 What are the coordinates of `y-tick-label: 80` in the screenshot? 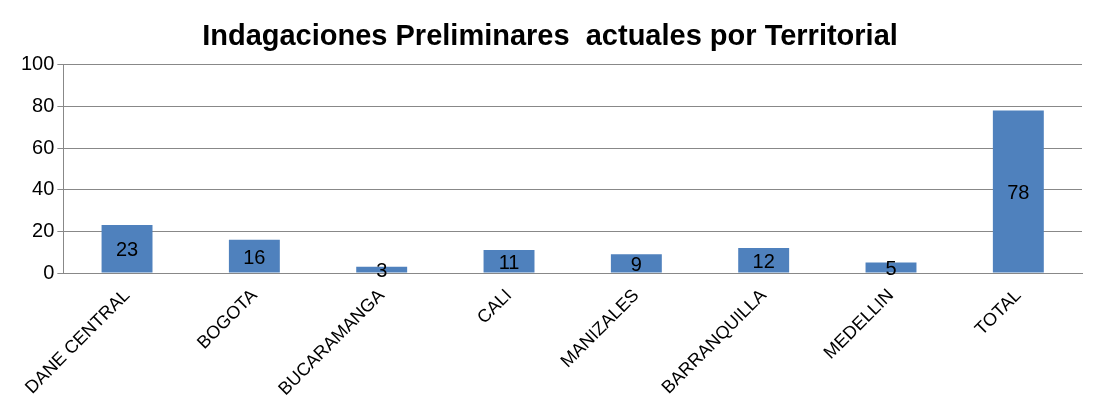 It's located at (43, 104).